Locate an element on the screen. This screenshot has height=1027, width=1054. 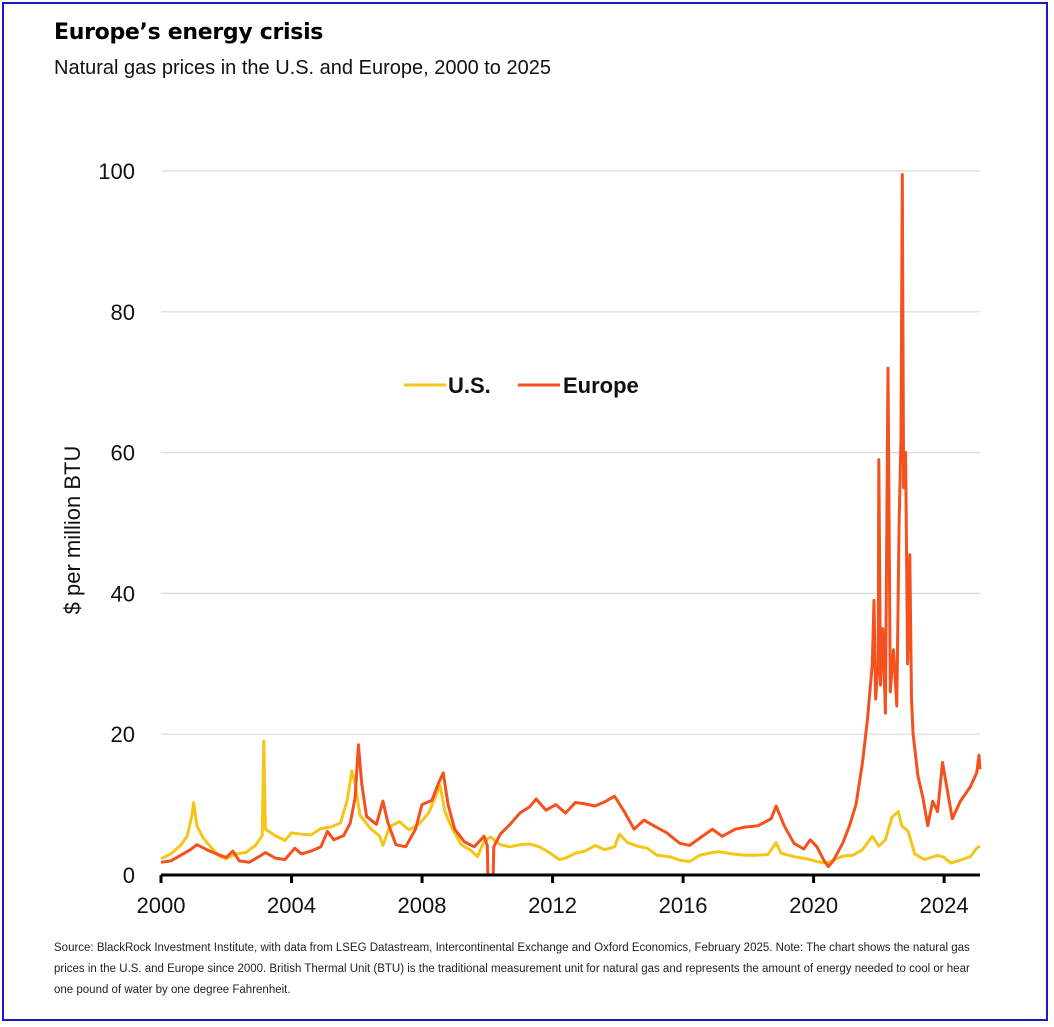
legend-label-us: U.S. is located at coordinates (469, 385).